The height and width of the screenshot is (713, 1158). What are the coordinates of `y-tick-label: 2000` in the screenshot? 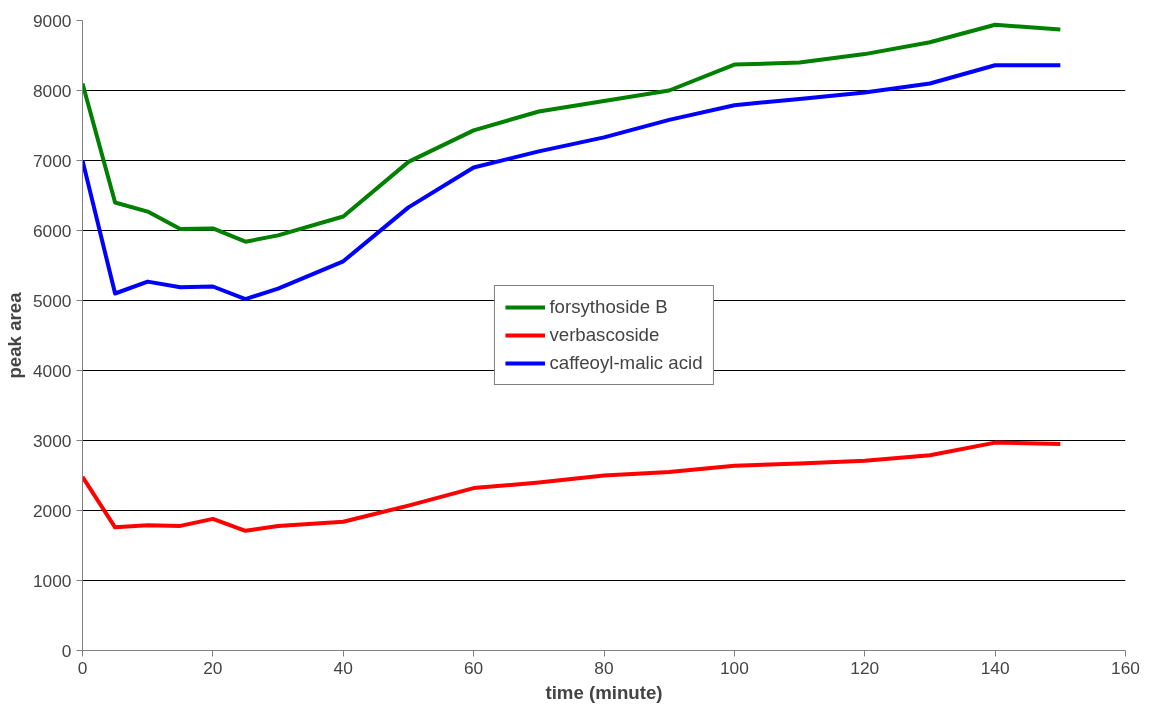 It's located at (52, 510).